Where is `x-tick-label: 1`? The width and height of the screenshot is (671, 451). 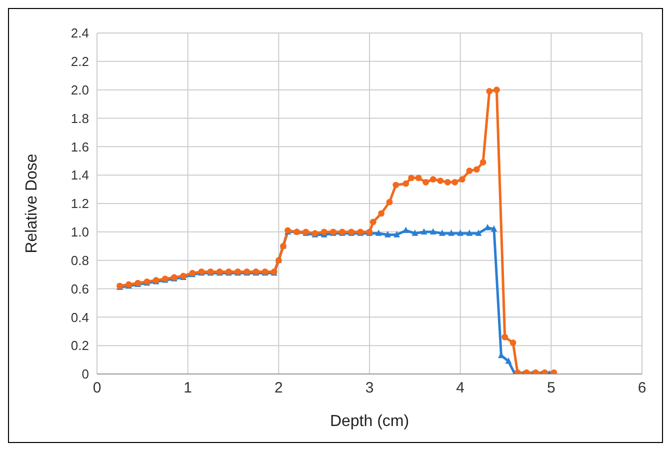 x-tick-label: 1 is located at coordinates (188, 388).